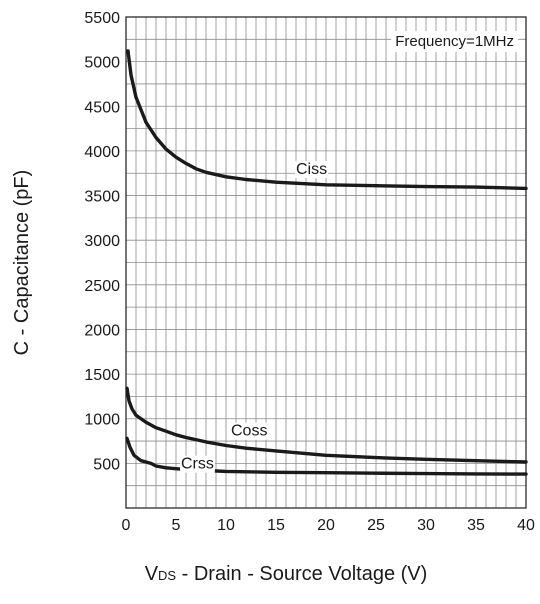  What do you see at coordinates (276, 525) in the screenshot?
I see `x-tick-label: 15` at bounding box center [276, 525].